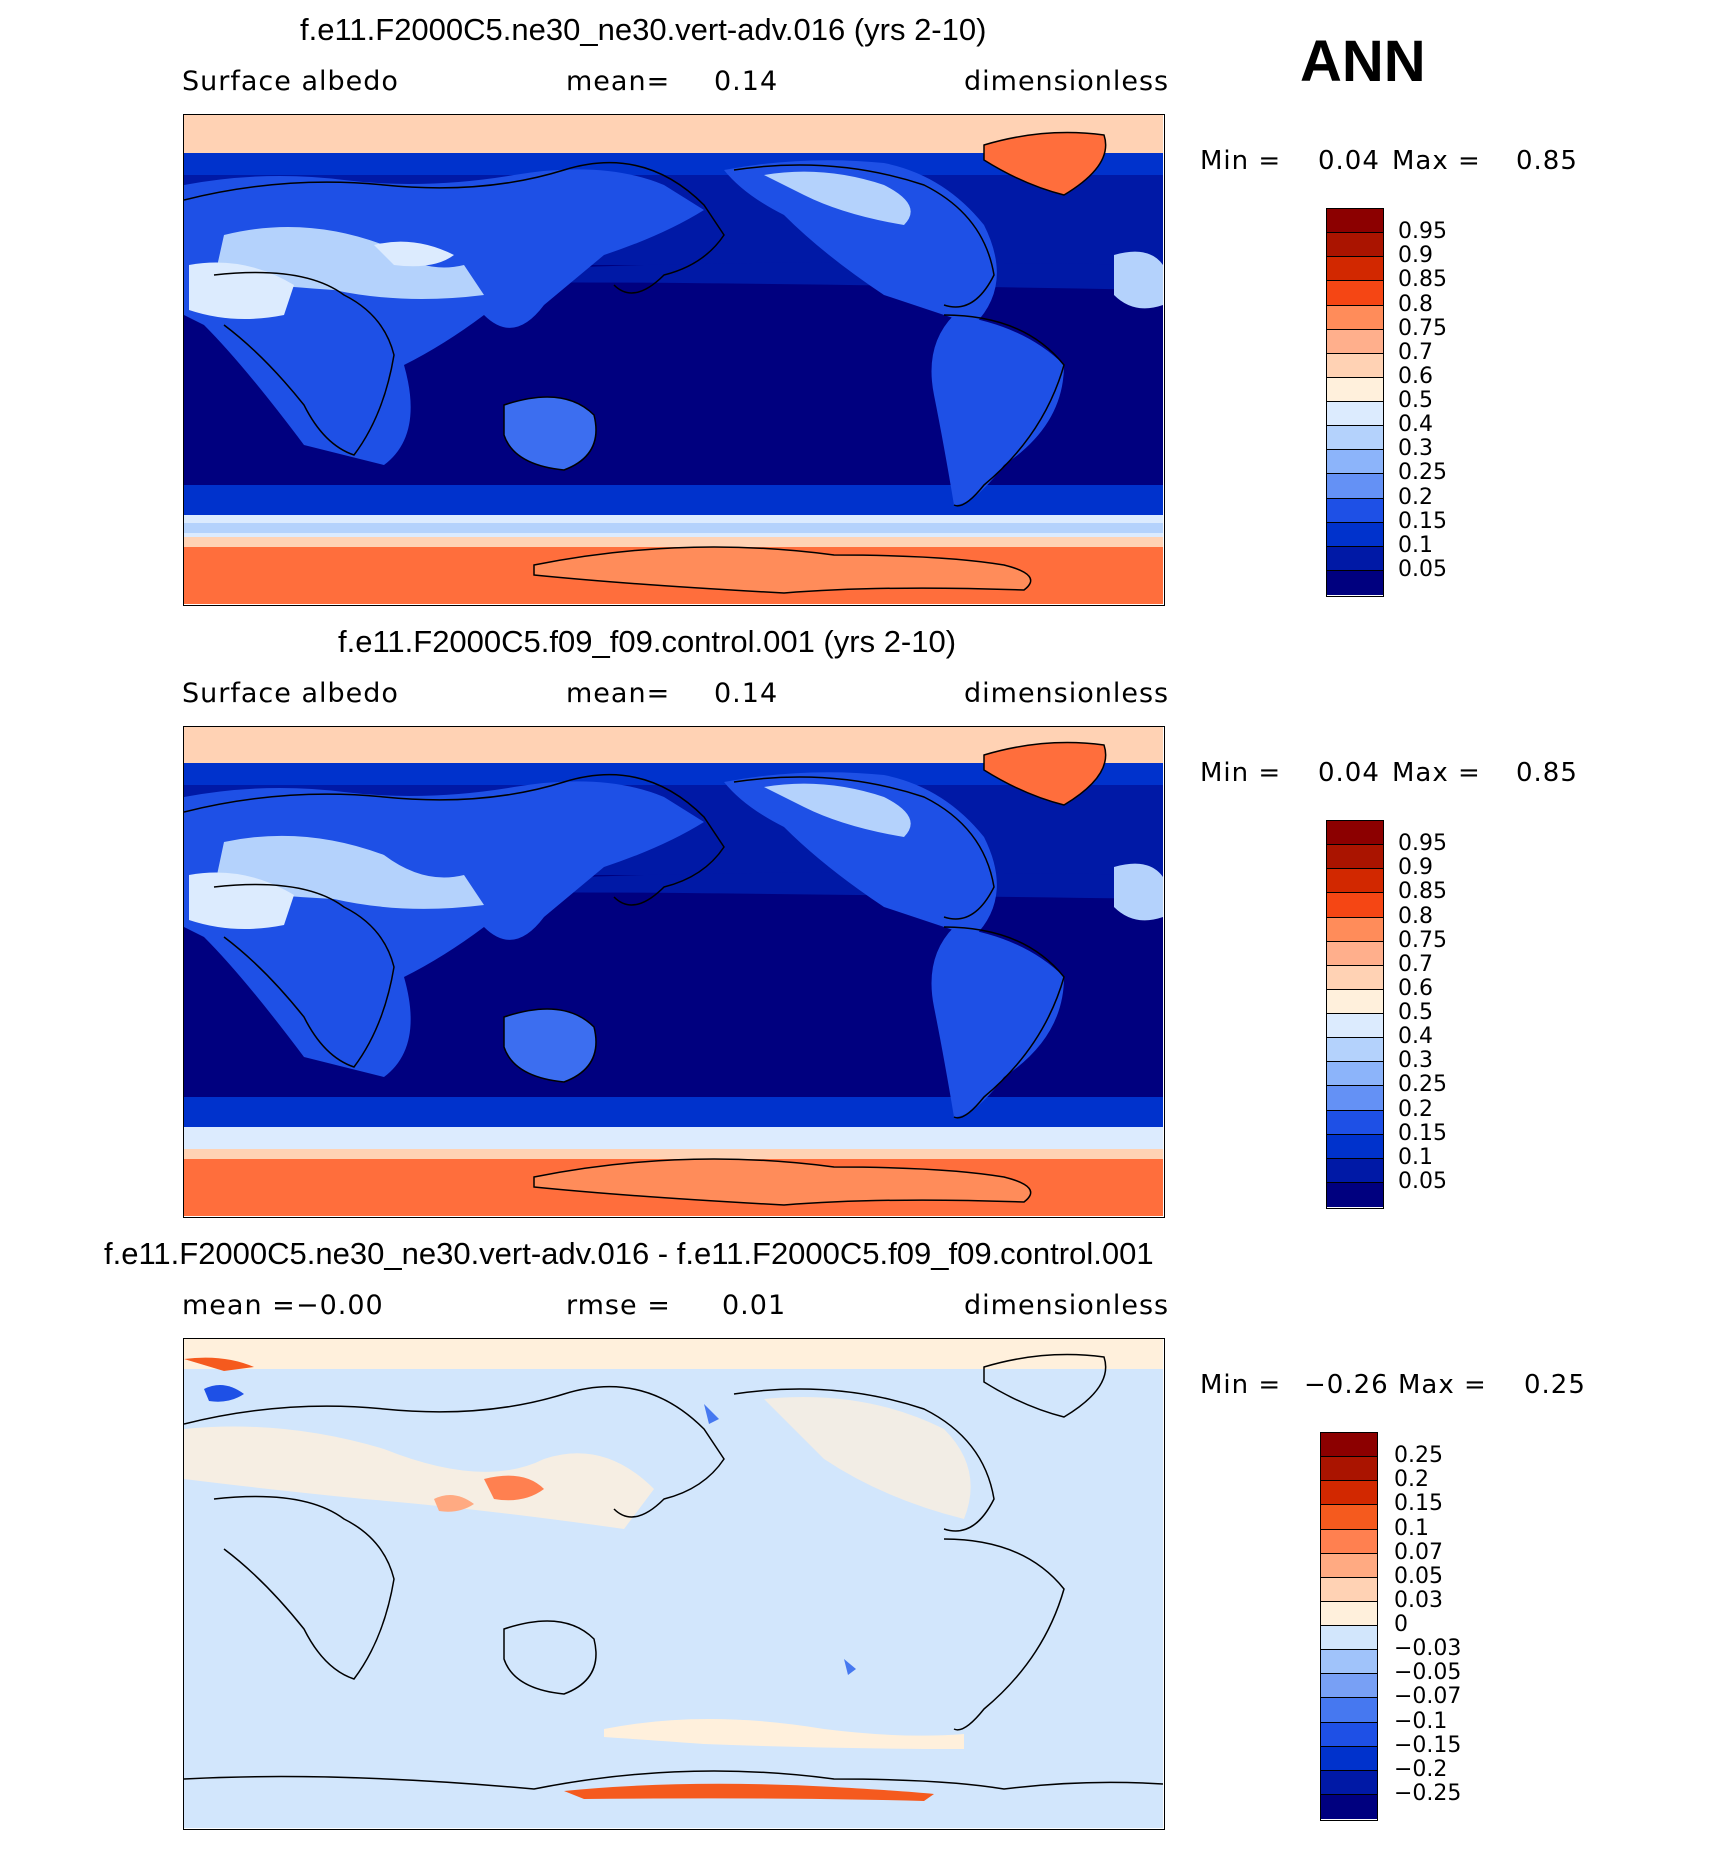  Describe the element at coordinates (1421, 1769) in the screenshot. I see `colorbar-level-label: −0.2` at that location.